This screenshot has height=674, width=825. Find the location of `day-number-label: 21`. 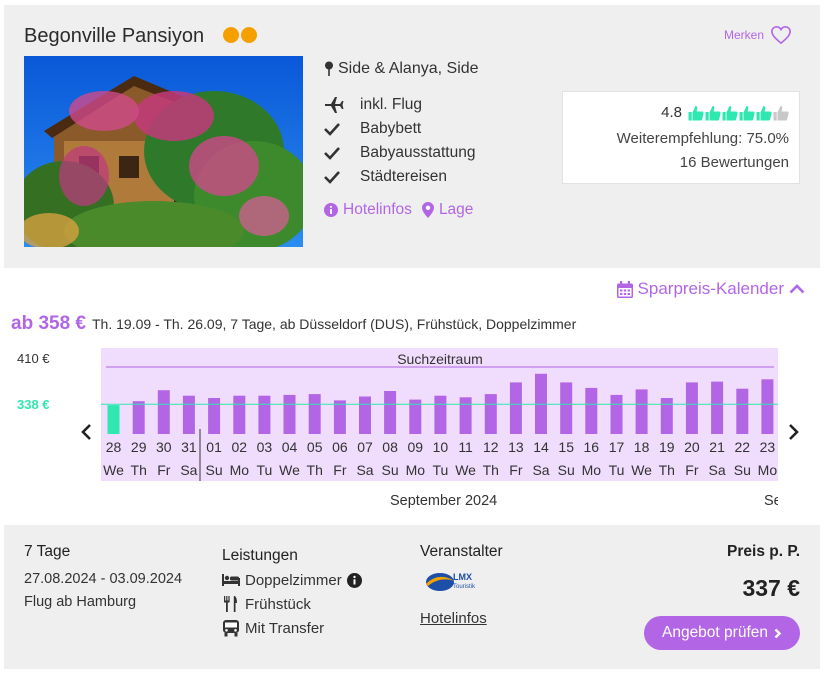

day-number-label: 21 is located at coordinates (717, 447).